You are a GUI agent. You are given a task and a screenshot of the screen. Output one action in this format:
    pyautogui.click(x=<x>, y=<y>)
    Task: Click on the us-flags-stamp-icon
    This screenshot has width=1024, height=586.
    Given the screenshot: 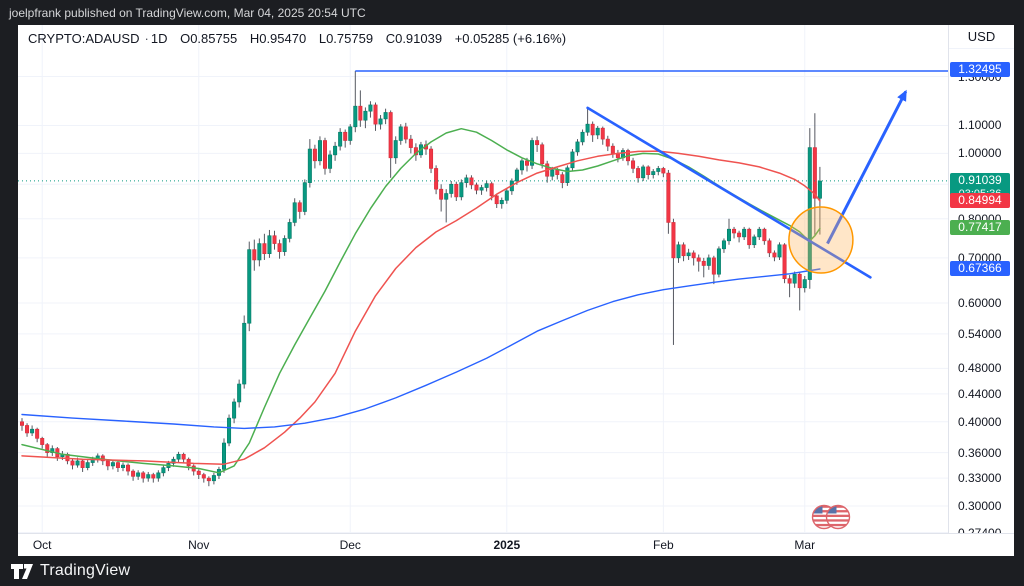 What is the action you would take?
    pyautogui.click(x=831, y=517)
    